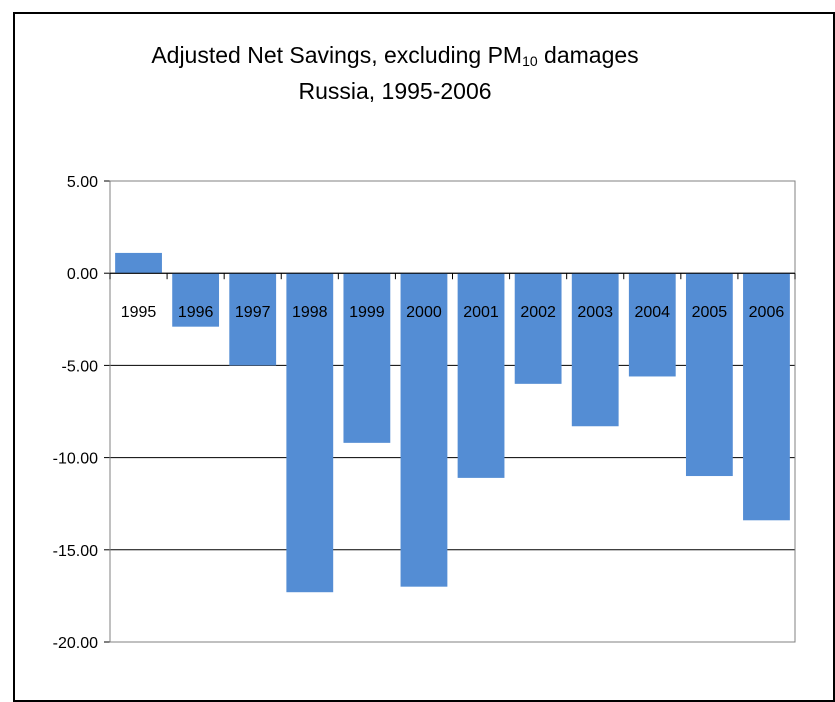 The image size is (835, 702). What do you see at coordinates (395, 91) in the screenshot?
I see `chart-subtitle: Russia, 1995-2006` at bounding box center [395, 91].